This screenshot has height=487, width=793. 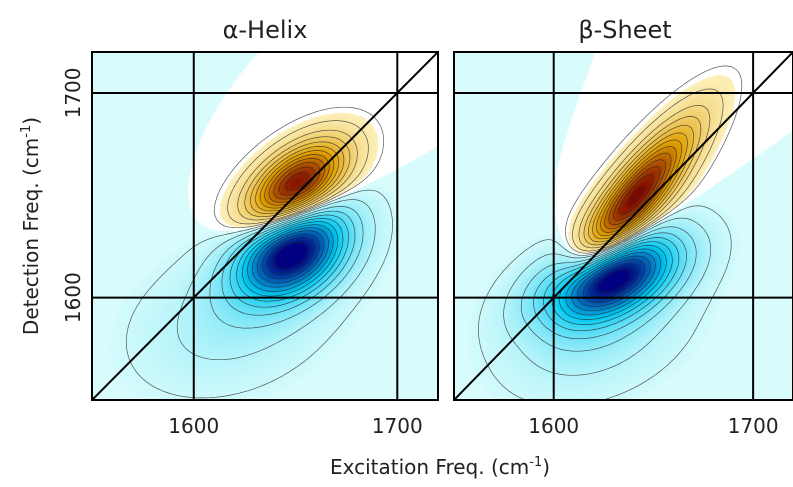 What do you see at coordinates (624, 30) in the screenshot?
I see `panel-title: β-Sheet` at bounding box center [624, 30].